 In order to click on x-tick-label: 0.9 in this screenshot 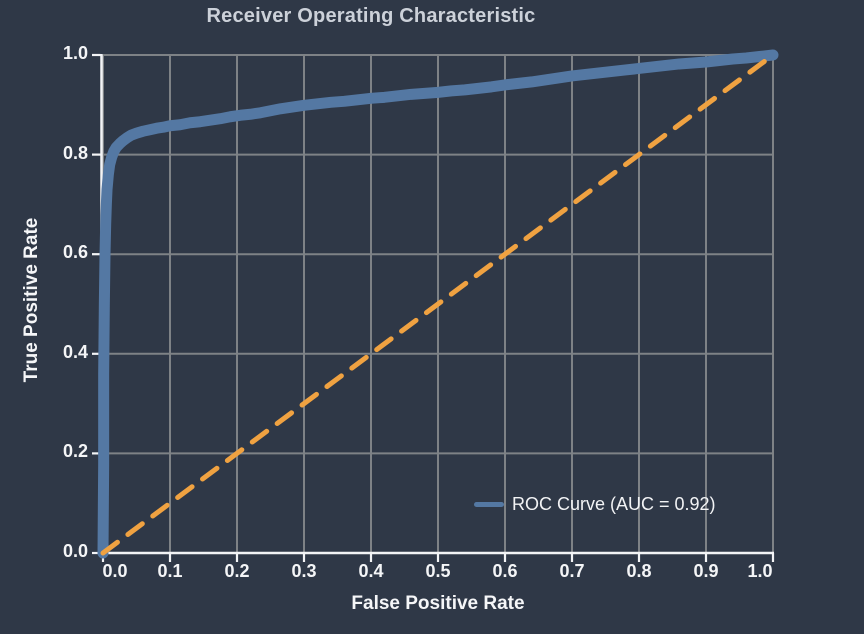, I will do `click(706, 571)`.